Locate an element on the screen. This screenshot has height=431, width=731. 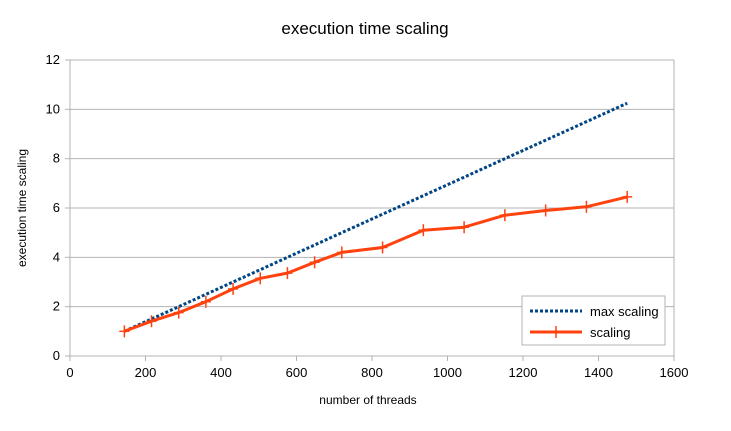
y-tick-label: 4 is located at coordinates (56, 256).